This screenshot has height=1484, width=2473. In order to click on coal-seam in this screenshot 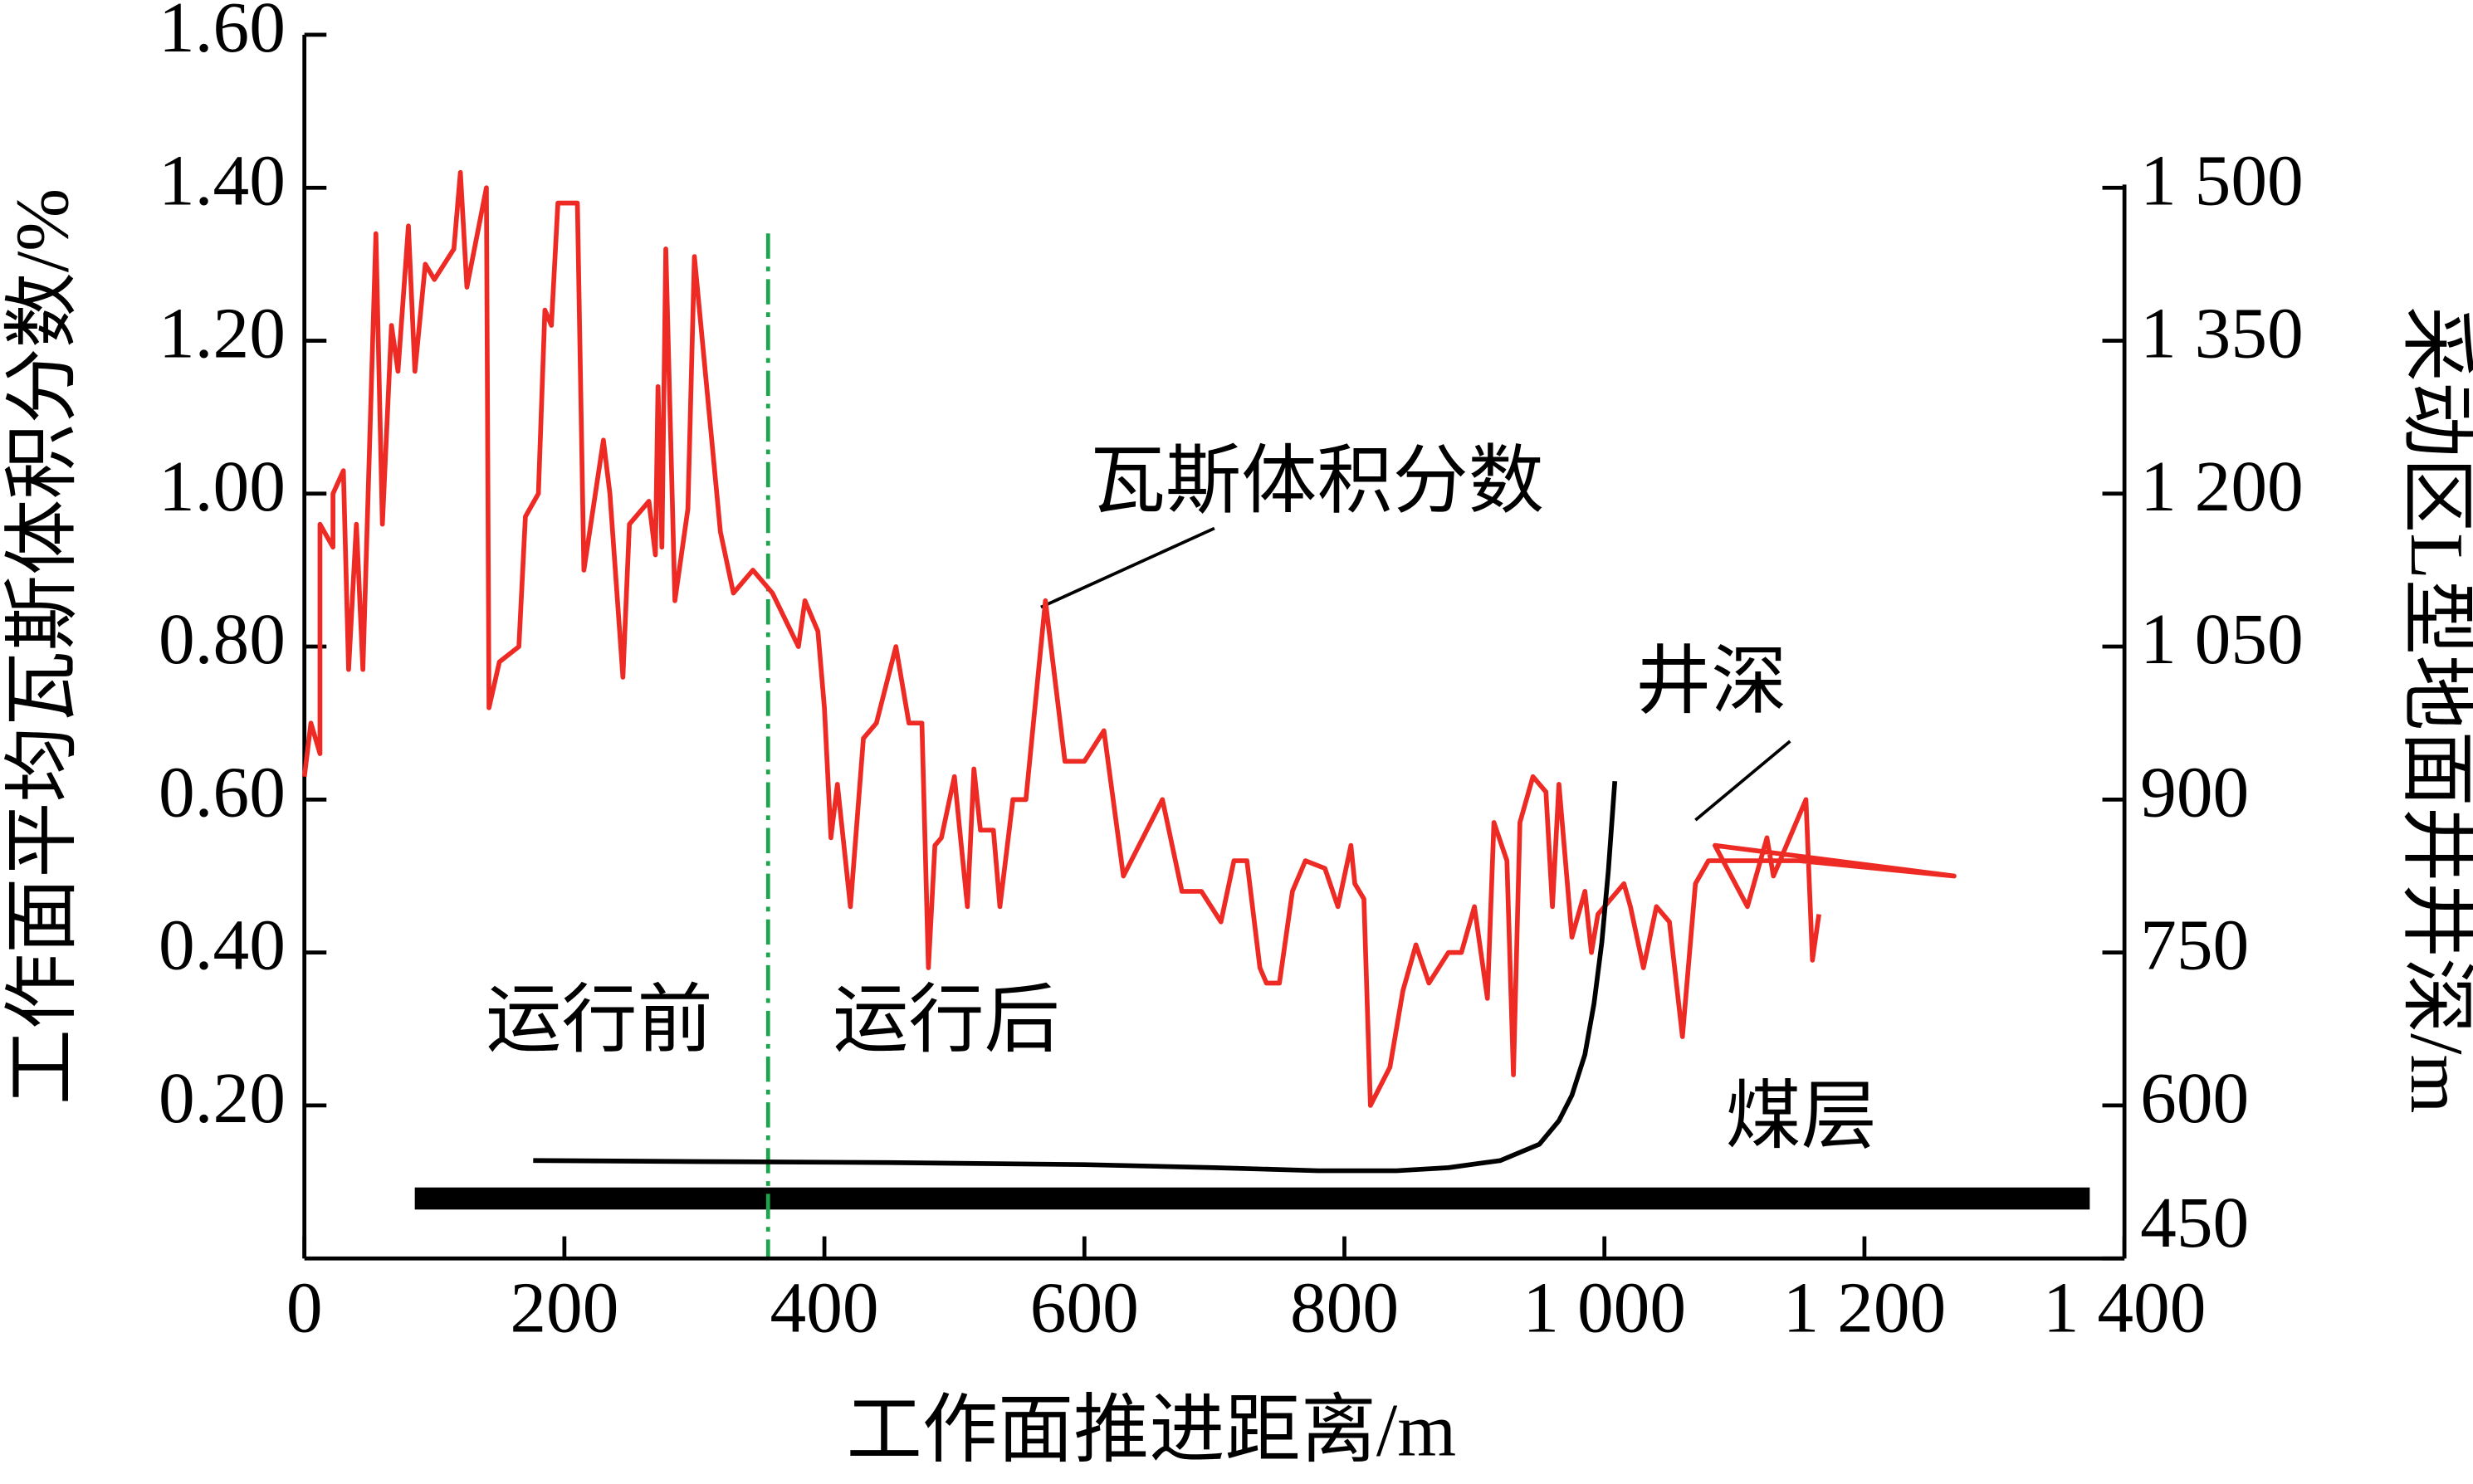, I will do `click(1252, 1198)`.